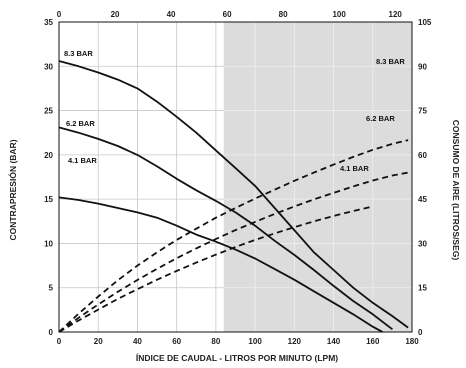  What do you see at coordinates (51, 288) in the screenshot?
I see `y-tick-label: 5` at bounding box center [51, 288].